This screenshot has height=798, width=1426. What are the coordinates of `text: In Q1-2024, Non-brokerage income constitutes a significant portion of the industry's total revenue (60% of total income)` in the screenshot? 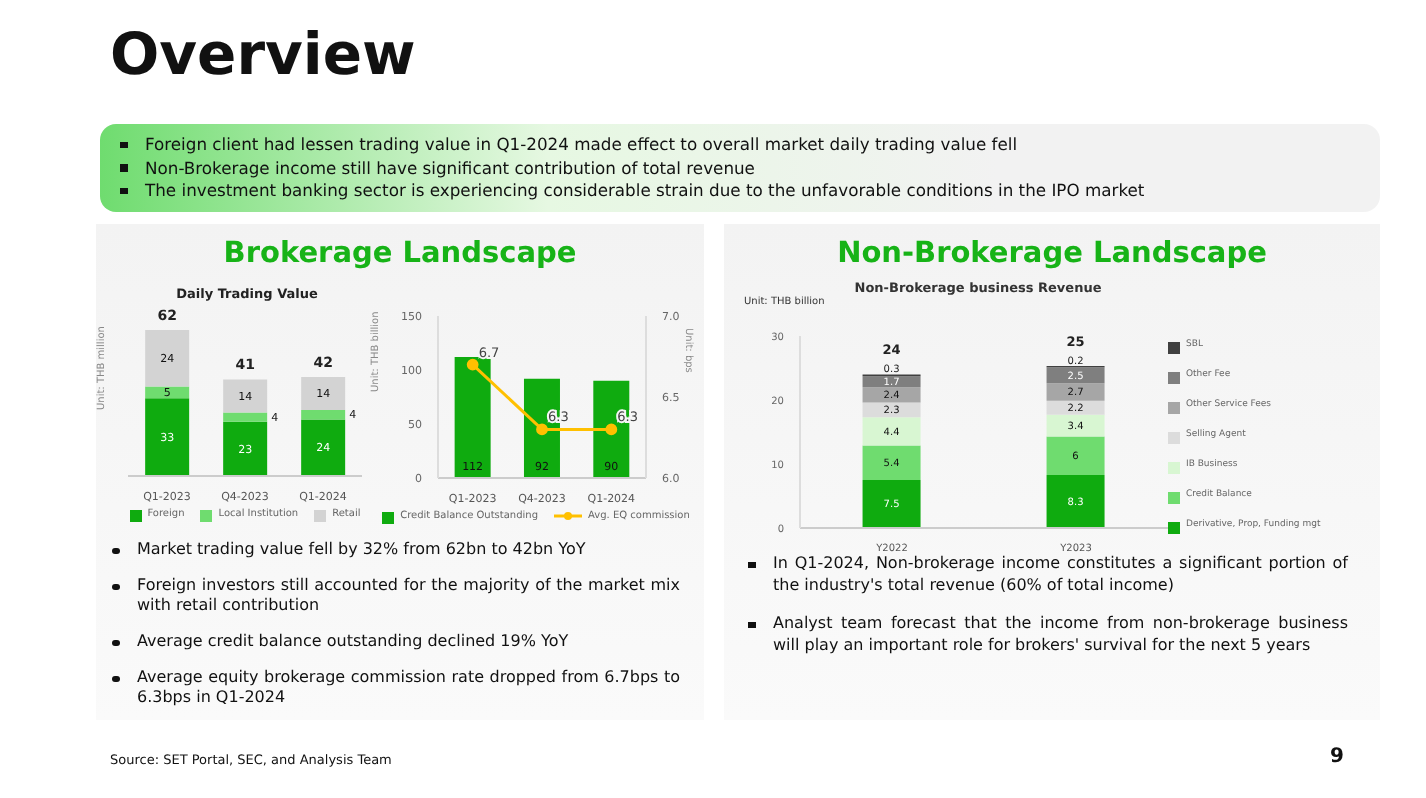 It's located at (1060, 575).